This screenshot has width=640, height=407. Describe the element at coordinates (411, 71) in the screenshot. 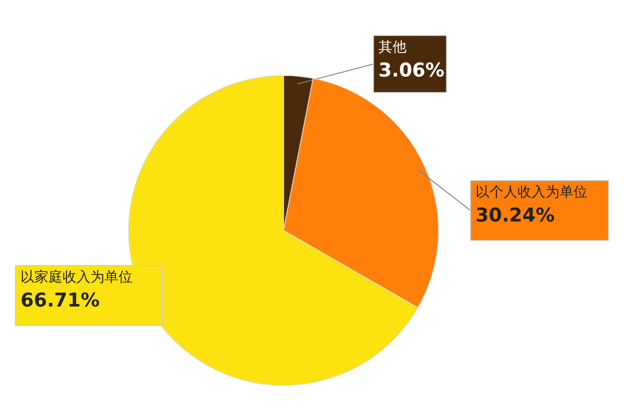

I see `data-label: 3.06%` at that location.